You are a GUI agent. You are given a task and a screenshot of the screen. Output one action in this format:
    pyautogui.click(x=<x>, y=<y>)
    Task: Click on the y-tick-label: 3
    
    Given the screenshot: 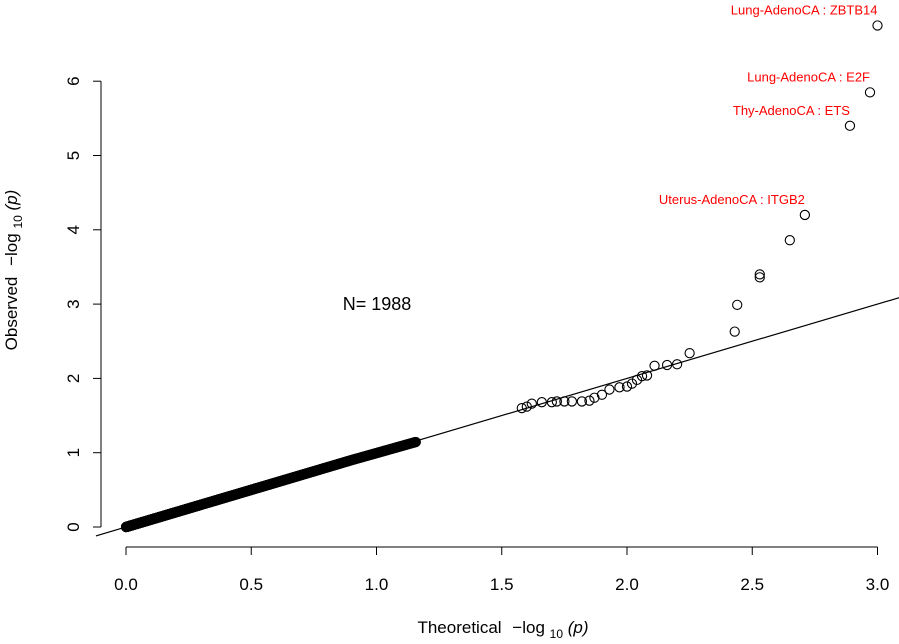 What is the action you would take?
    pyautogui.click(x=73, y=303)
    